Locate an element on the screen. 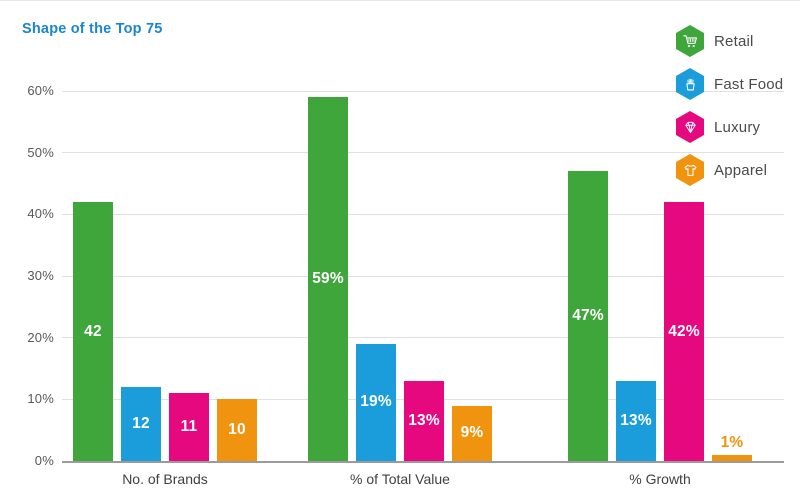 This screenshot has height=489, width=800. gridline-20% is located at coordinates (423, 338).